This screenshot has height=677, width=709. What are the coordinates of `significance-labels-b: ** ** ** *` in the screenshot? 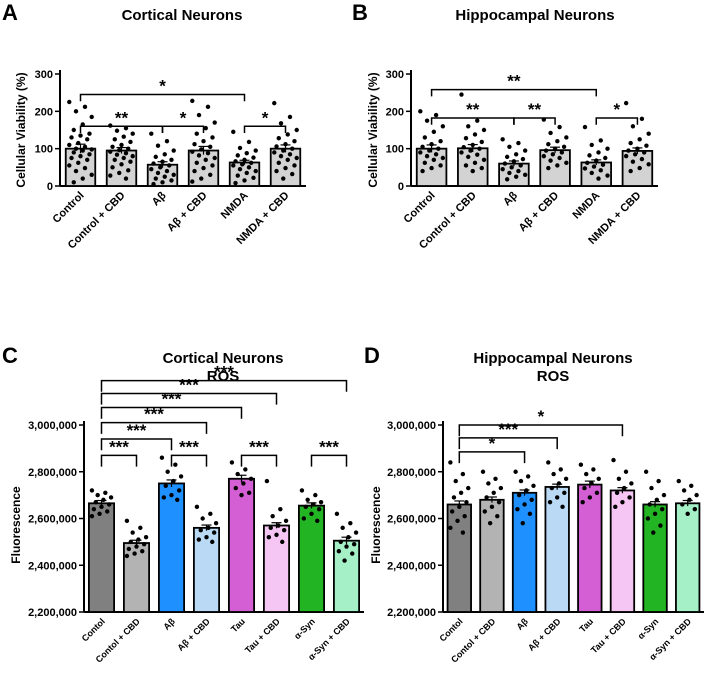 It's located at (543, 95).